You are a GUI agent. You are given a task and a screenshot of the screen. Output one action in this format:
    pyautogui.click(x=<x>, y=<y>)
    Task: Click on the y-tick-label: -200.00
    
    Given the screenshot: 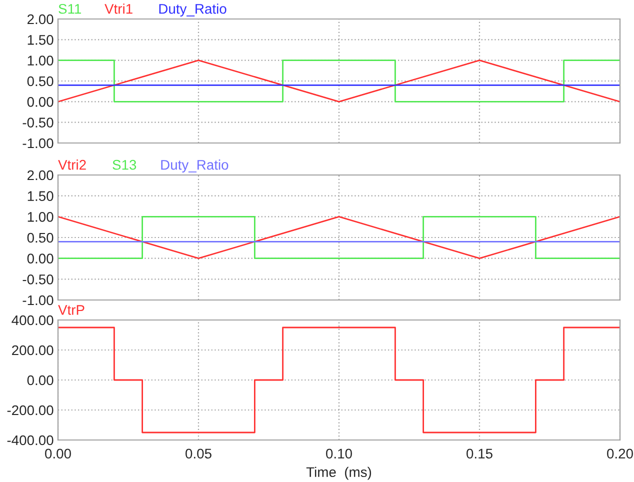 What is the action you would take?
    pyautogui.click(x=30, y=410)
    